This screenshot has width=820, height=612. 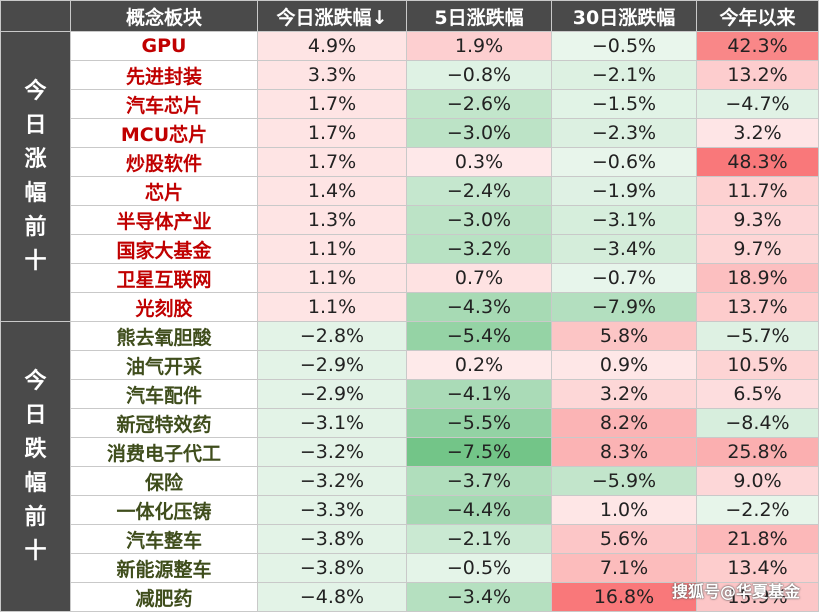 I want to click on cell-ytd: 21.8%, so click(x=757, y=539).